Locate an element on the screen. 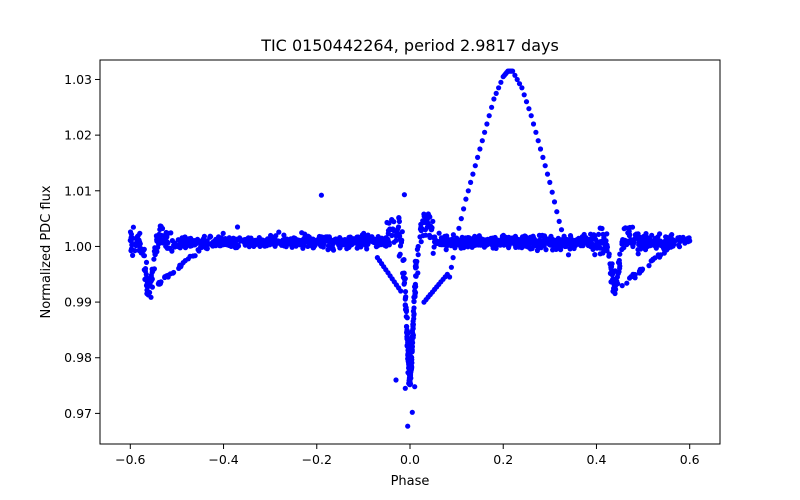 The width and height of the screenshot is (800, 500). x-tick-label: 0.2 is located at coordinates (503, 459).